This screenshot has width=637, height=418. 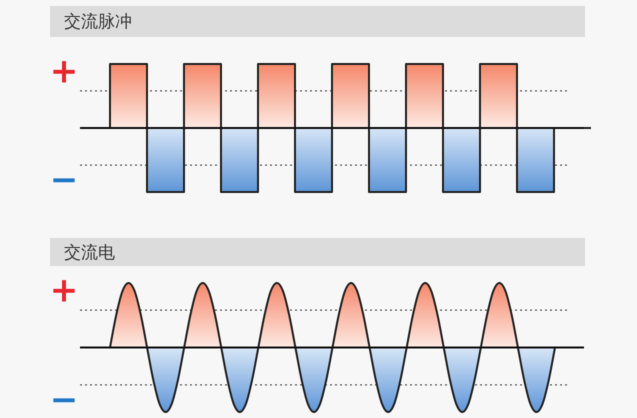 I want to click on chart-title: 交流电, so click(x=89, y=253).